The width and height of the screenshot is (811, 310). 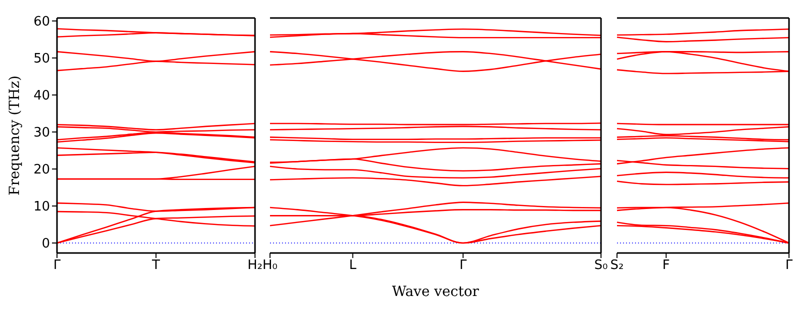 What do you see at coordinates (255, 266) in the screenshot?
I see `x-tick-label: H₂` at bounding box center [255, 266].